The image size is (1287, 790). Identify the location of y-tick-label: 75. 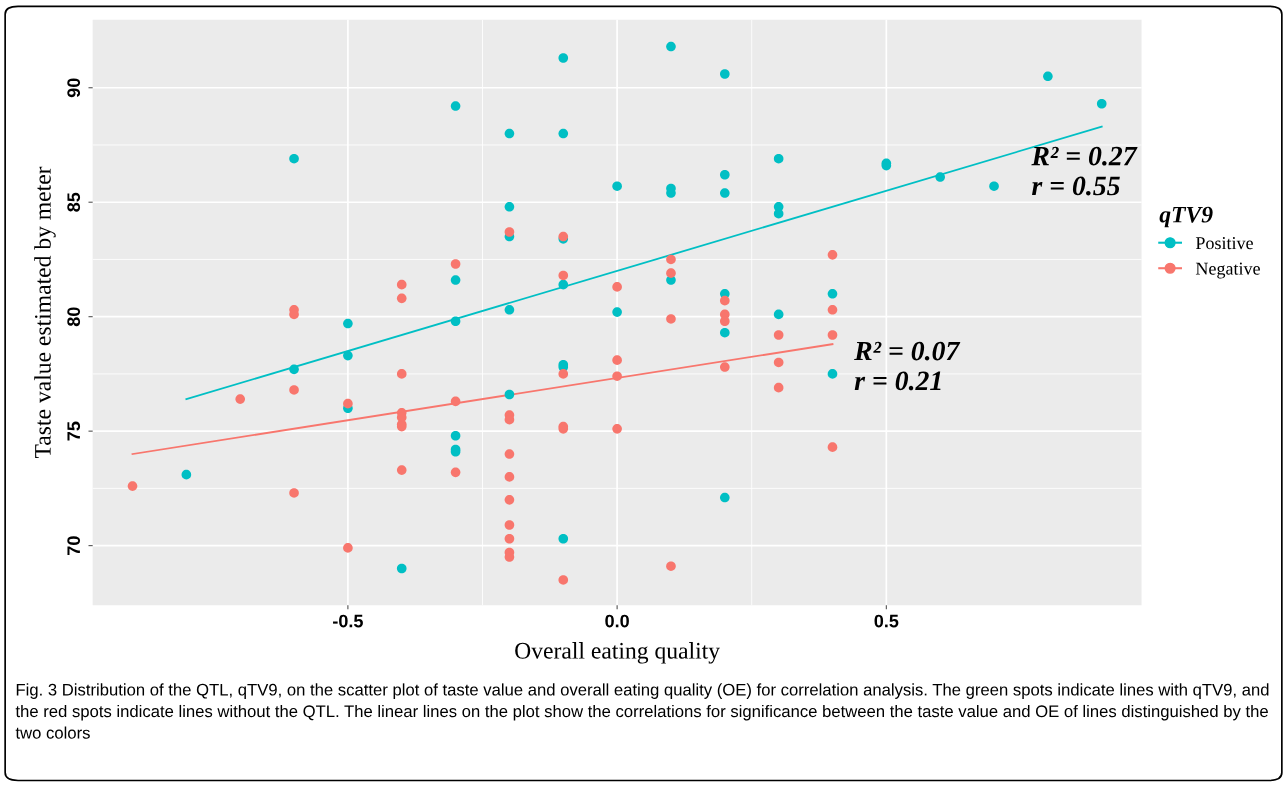
(74, 431).